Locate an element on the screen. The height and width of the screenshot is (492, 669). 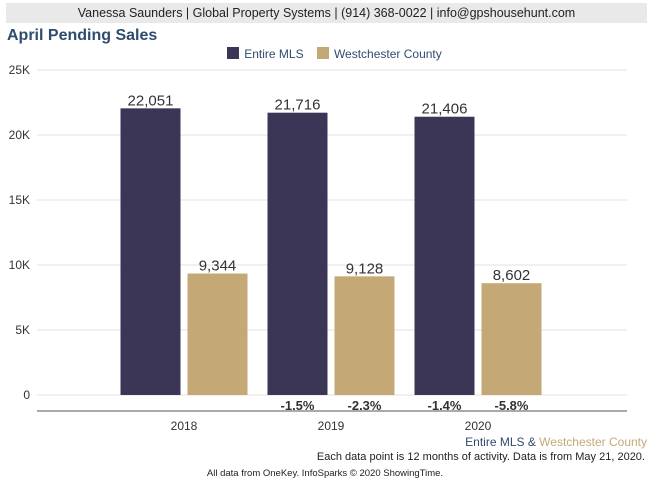
footer-legend: Entire MLS & Westchester County is located at coordinates (556, 442).